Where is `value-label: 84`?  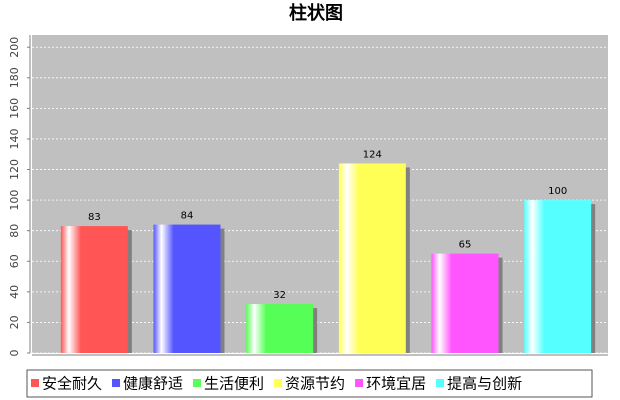
value-label: 84 is located at coordinates (187, 216).